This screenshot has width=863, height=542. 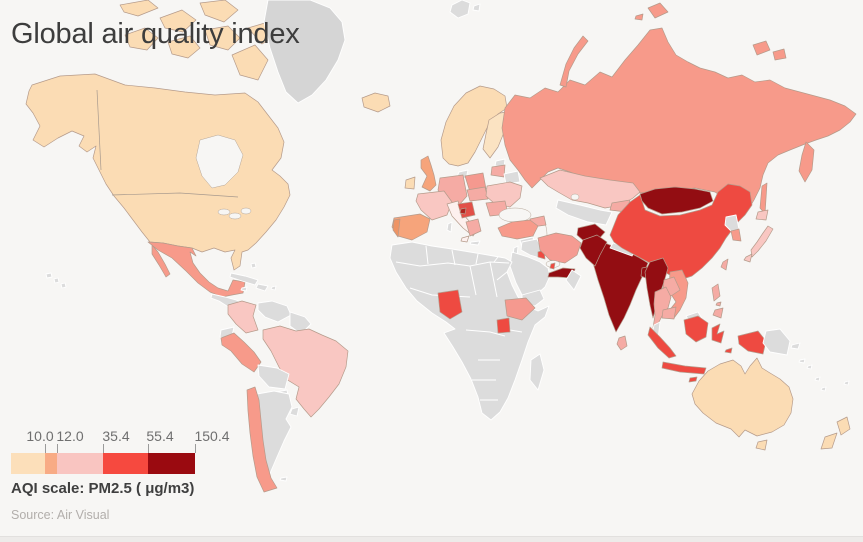 What do you see at coordinates (262, 287) in the screenshot?
I see `region-hispaniola` at bounding box center [262, 287].